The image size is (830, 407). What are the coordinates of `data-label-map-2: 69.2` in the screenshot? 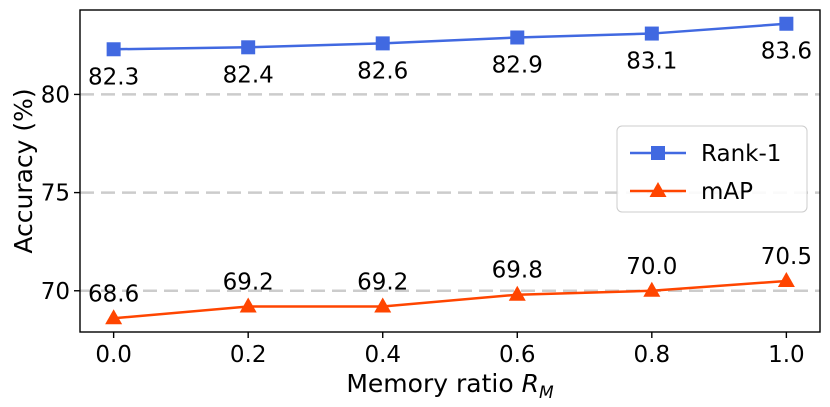 It's located at (382, 282).